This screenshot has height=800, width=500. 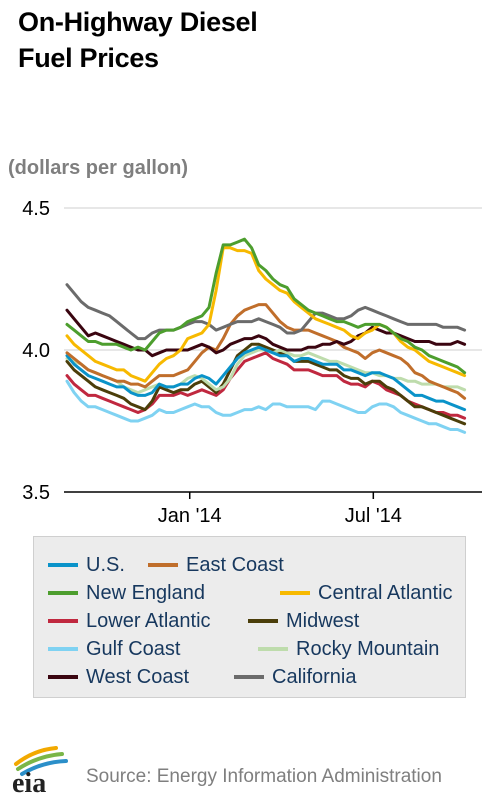 What do you see at coordinates (105, 564) in the screenshot?
I see `legend-label: U.S.` at bounding box center [105, 564].